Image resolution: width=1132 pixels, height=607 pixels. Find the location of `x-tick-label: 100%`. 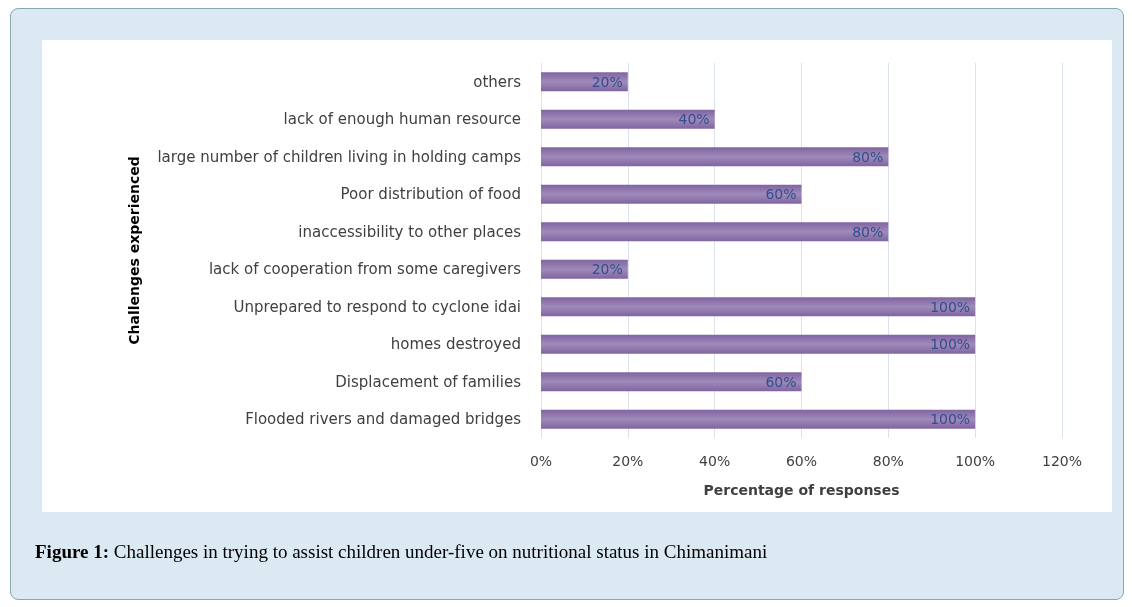

x-tick-label: 100% is located at coordinates (975, 461).